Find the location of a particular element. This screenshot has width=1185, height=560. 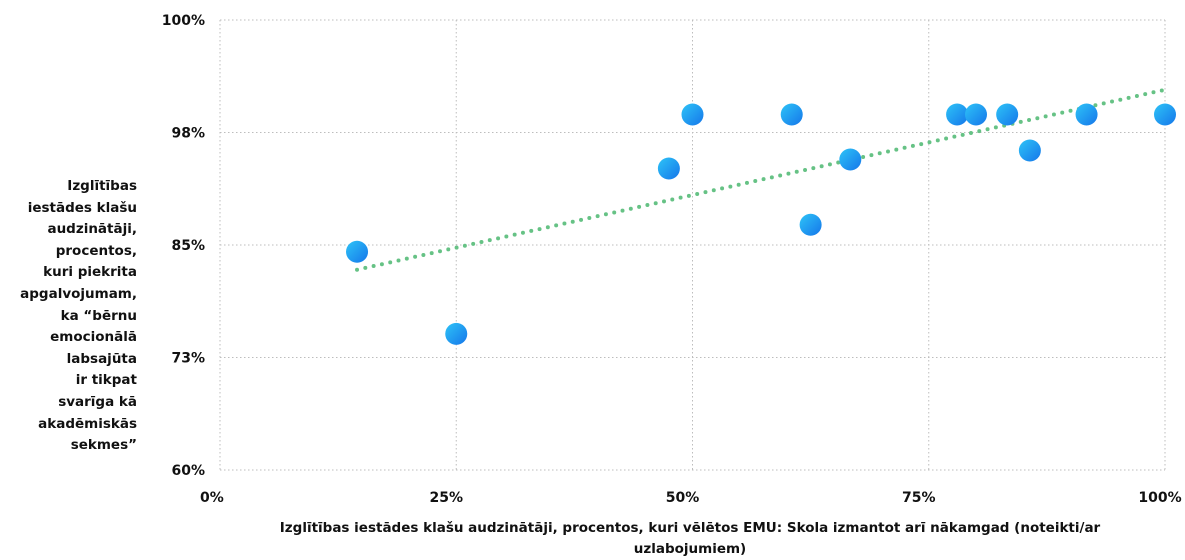

x-tick-label: 100% is located at coordinates (1159, 498).